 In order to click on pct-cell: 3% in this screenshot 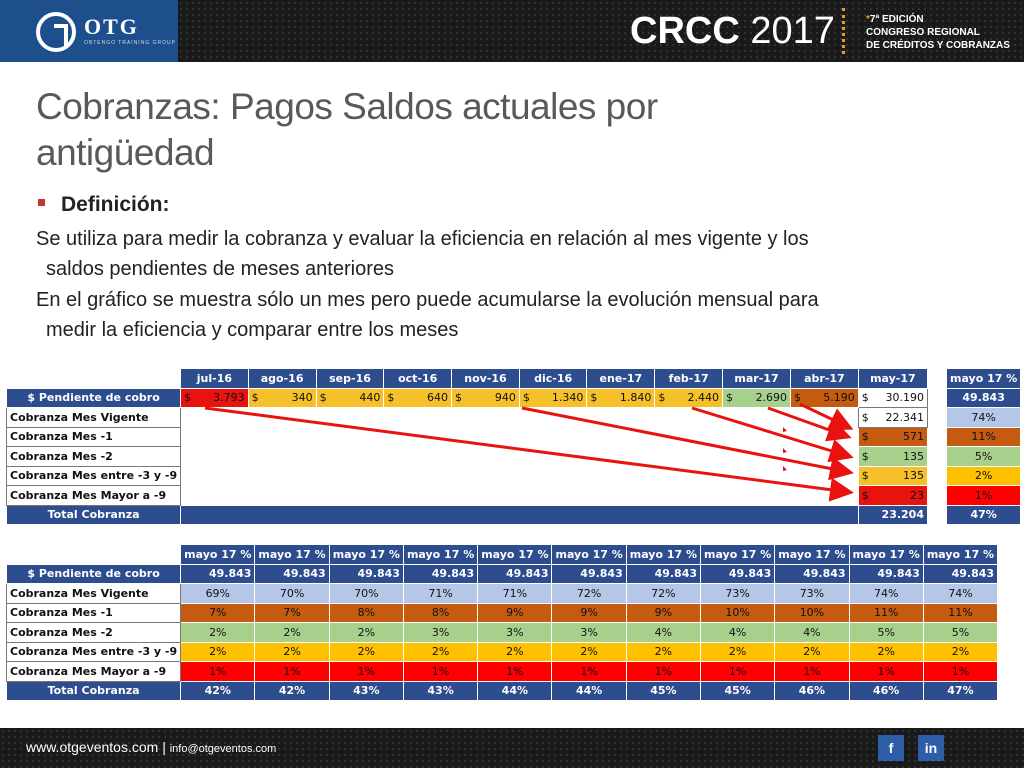, I will do `click(515, 632)`.